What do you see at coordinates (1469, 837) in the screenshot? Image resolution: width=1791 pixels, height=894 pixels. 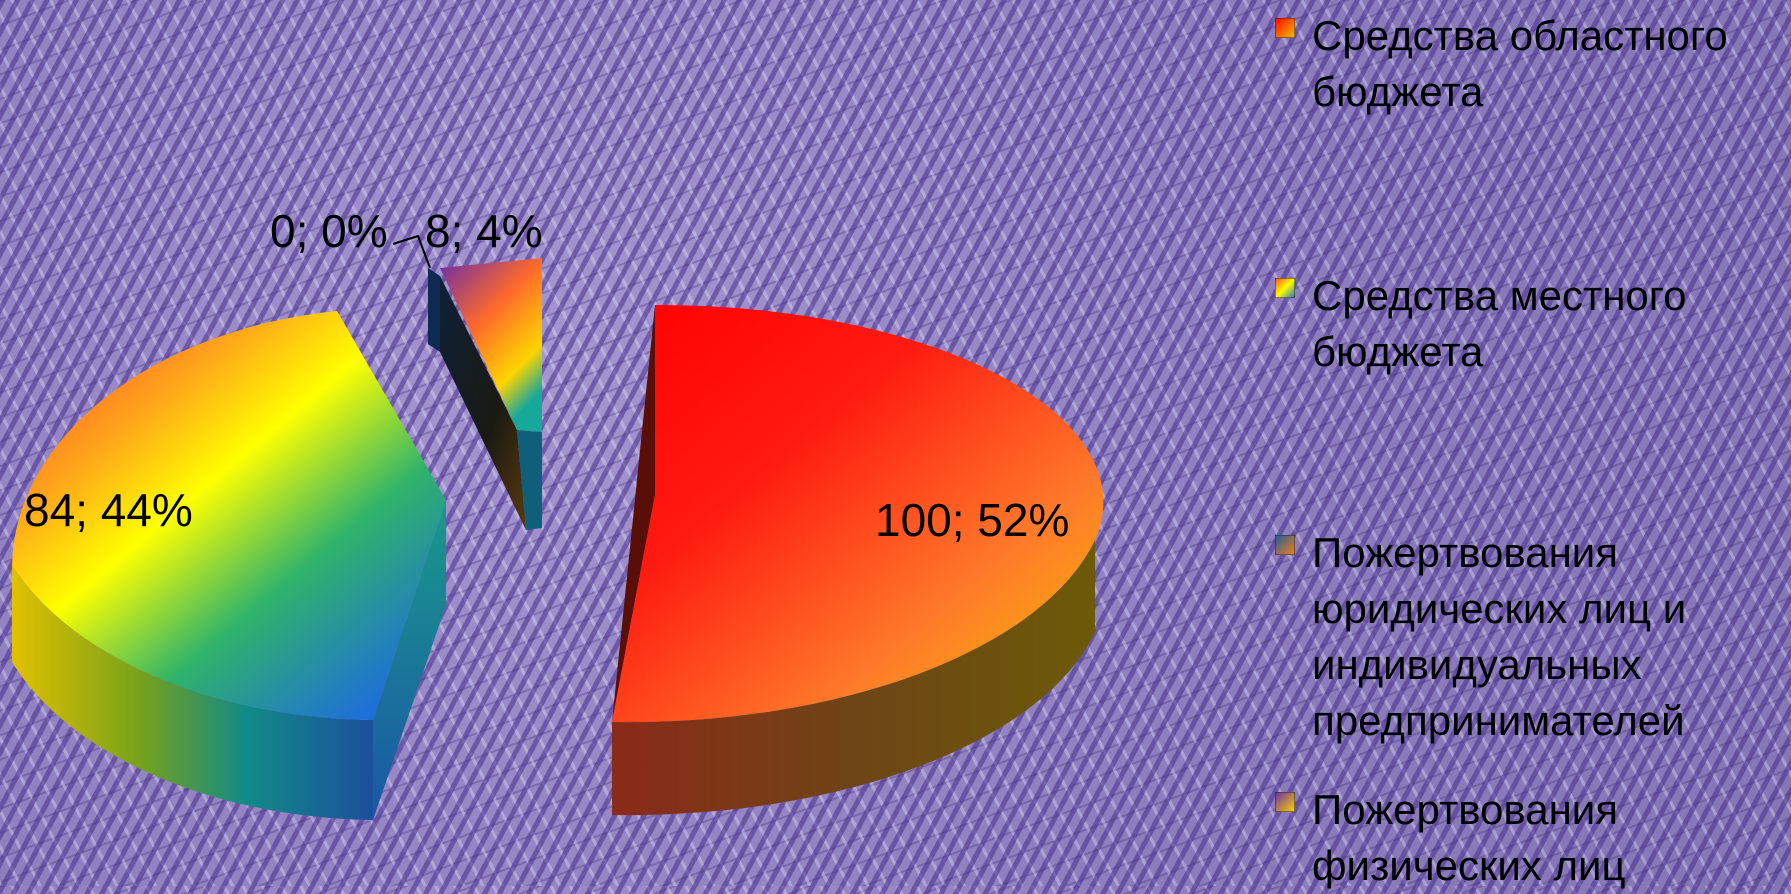 I see `legend-label: Пожертвования физических лиц` at bounding box center [1469, 837].